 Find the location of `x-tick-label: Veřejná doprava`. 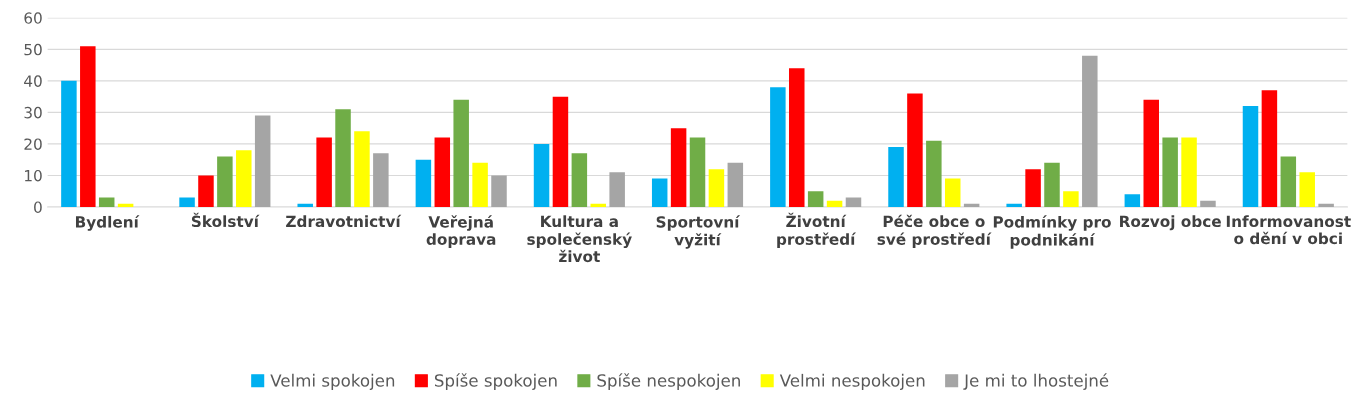

x-tick-label: Veřejná doprava is located at coordinates (461, 231).